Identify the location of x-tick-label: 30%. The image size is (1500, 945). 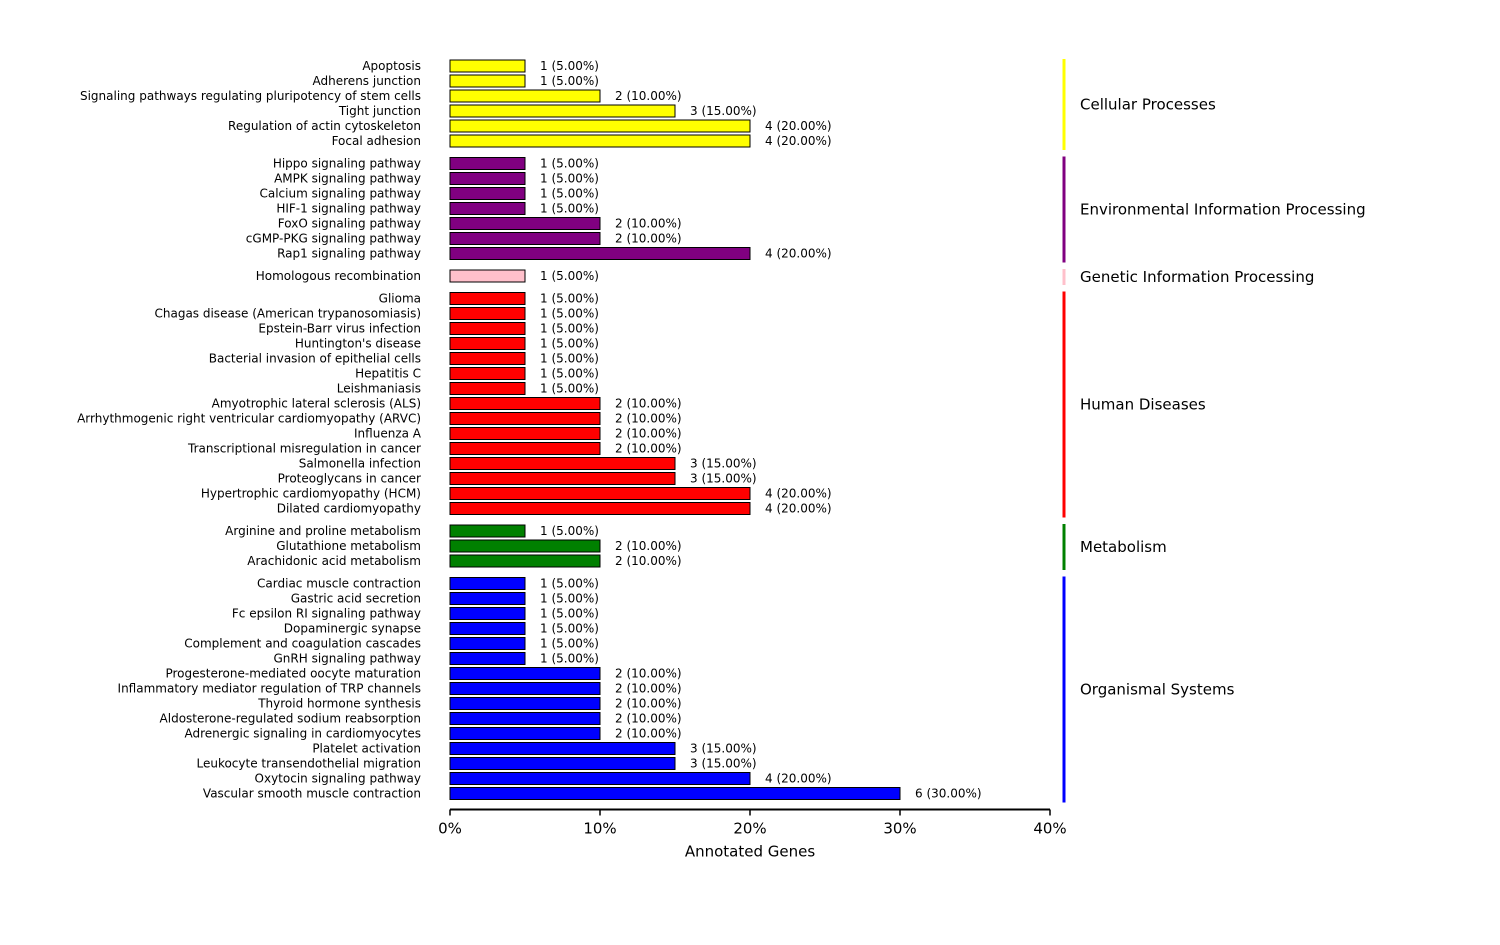
(899, 829).